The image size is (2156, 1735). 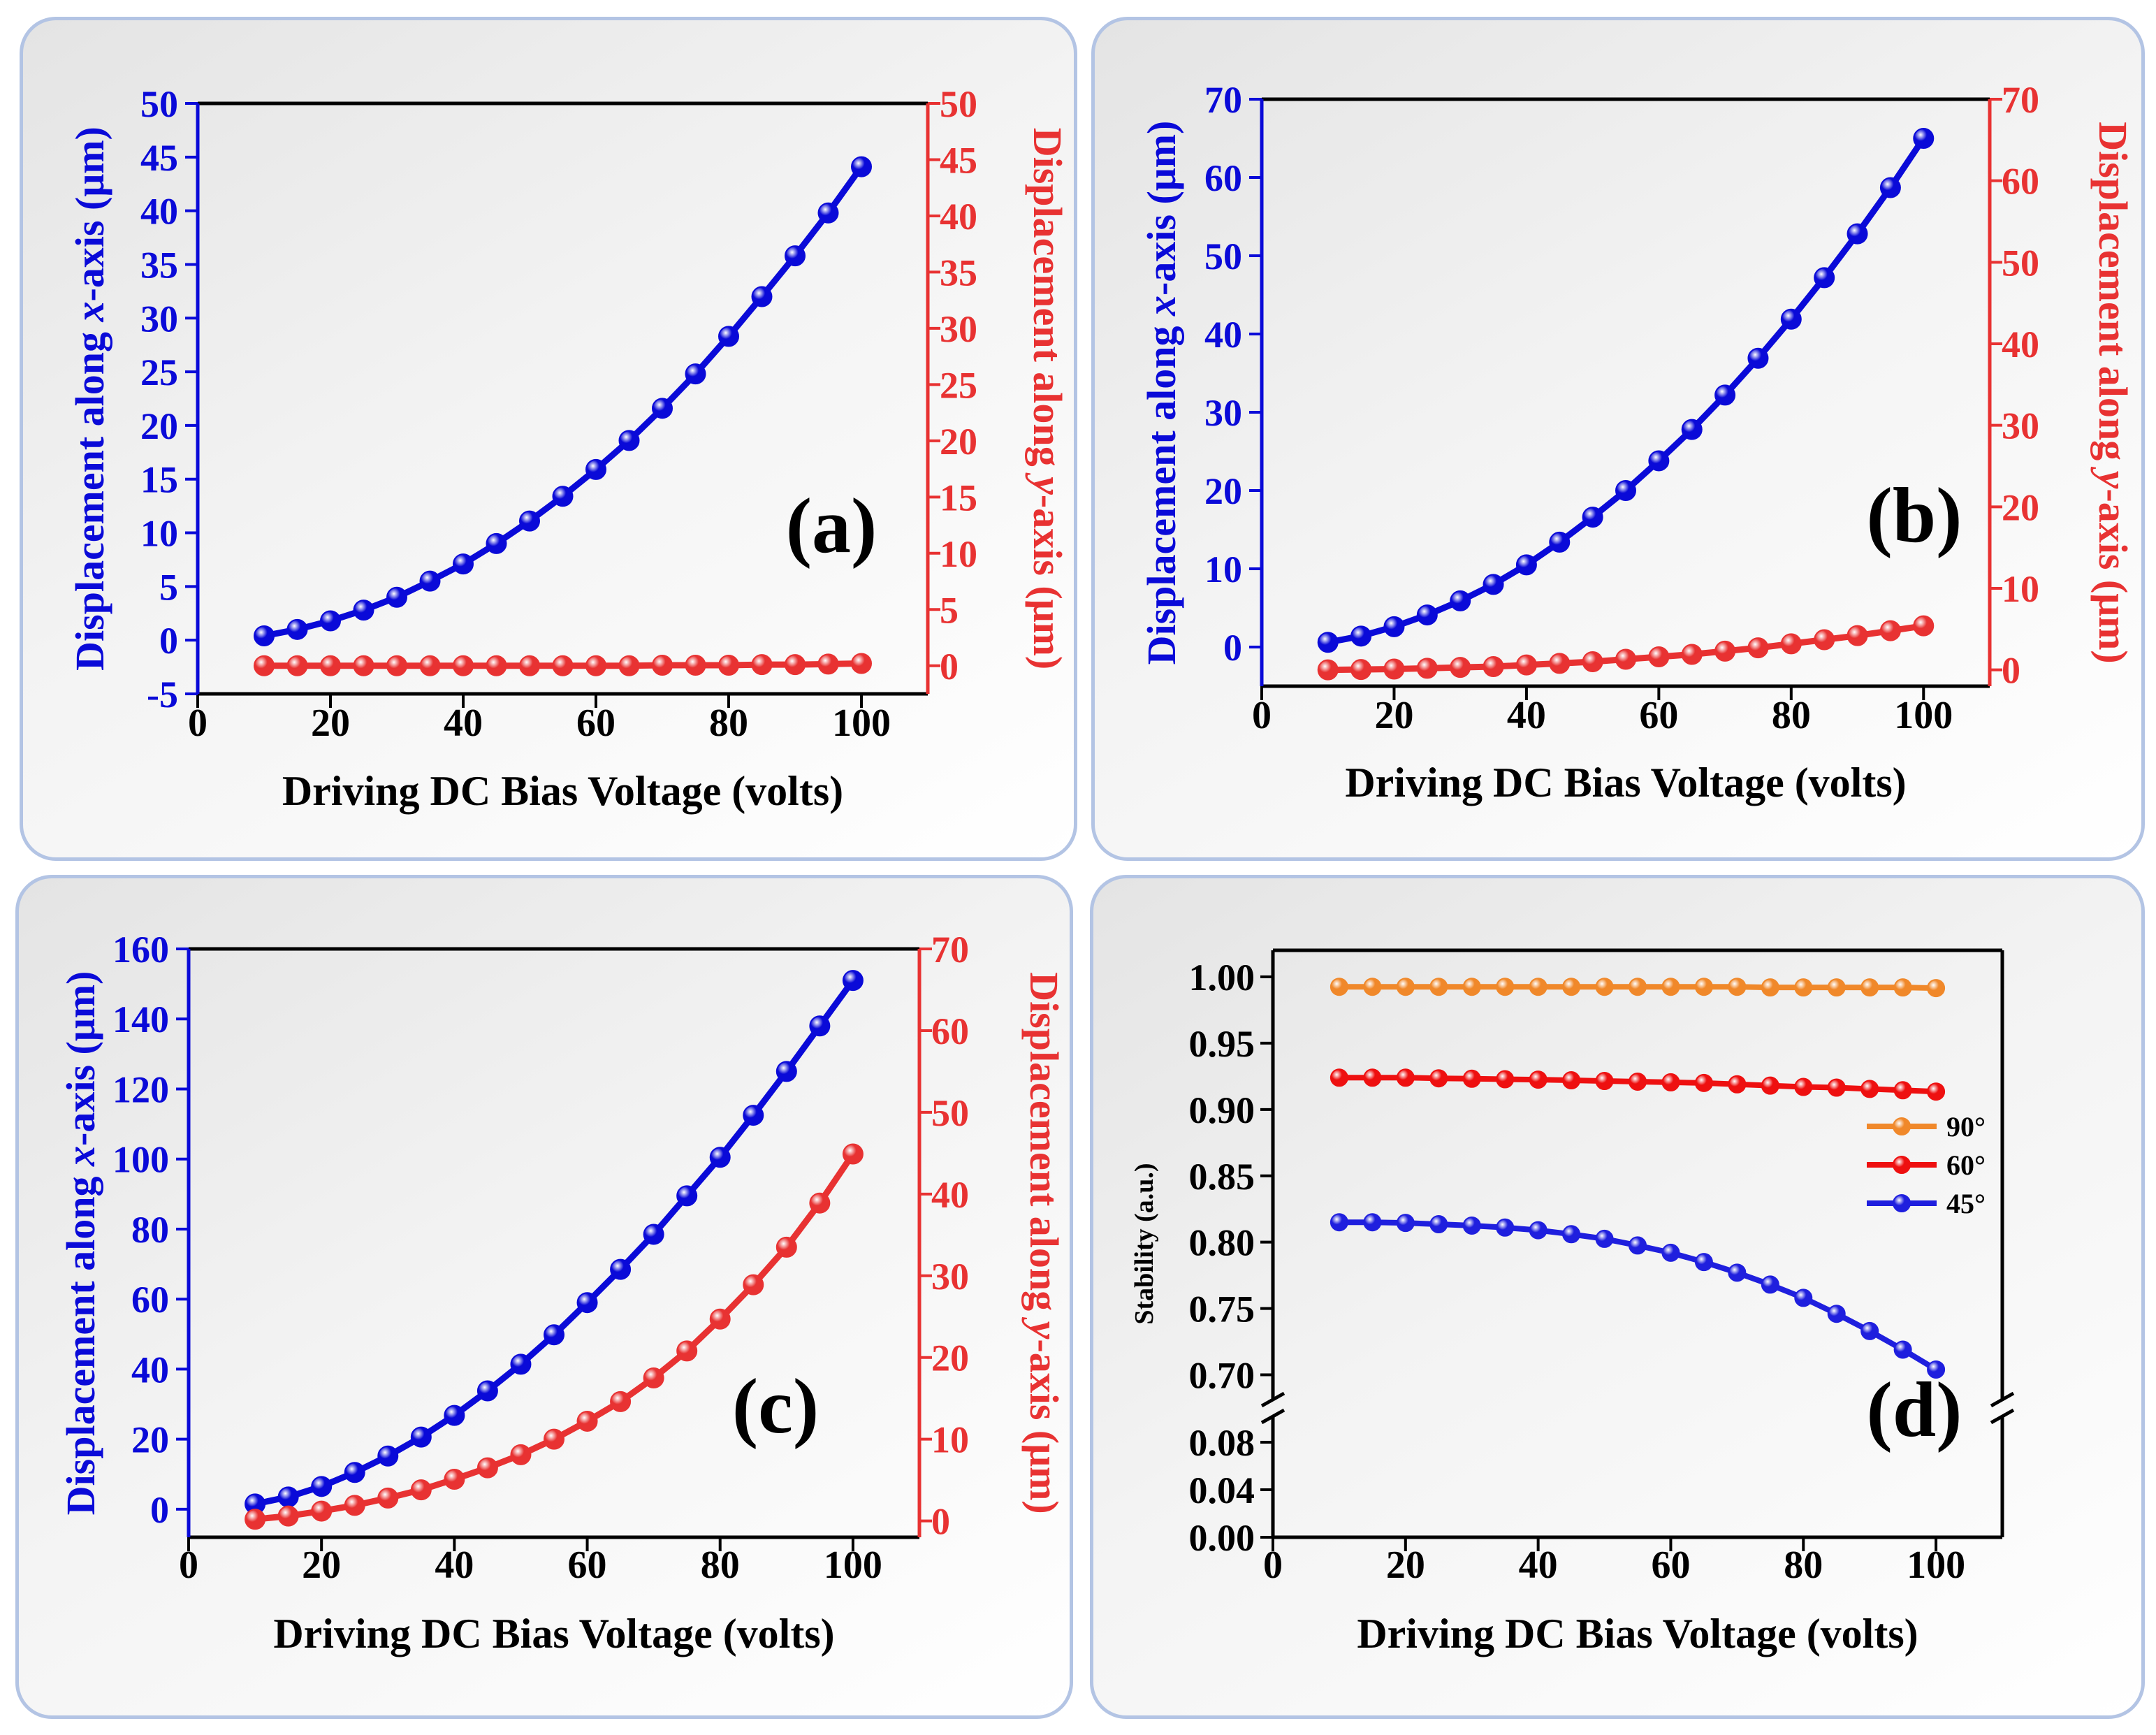 What do you see at coordinates (1222, 1177) in the screenshot?
I see `y-tick-label: 0.85` at bounding box center [1222, 1177].